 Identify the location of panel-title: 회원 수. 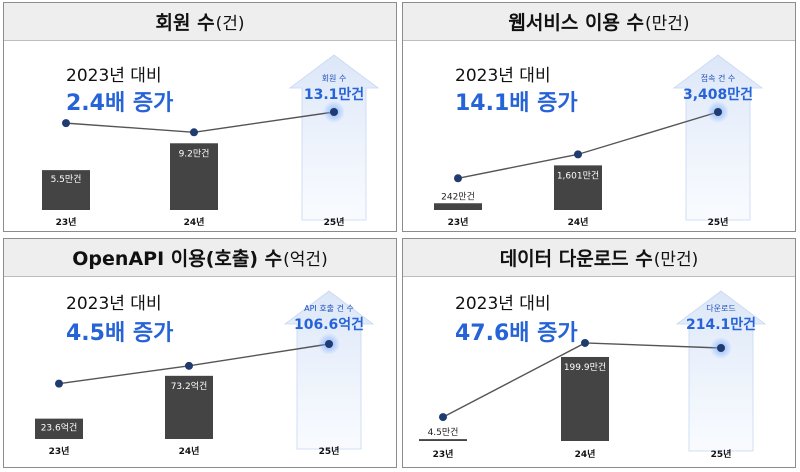
(185, 23).